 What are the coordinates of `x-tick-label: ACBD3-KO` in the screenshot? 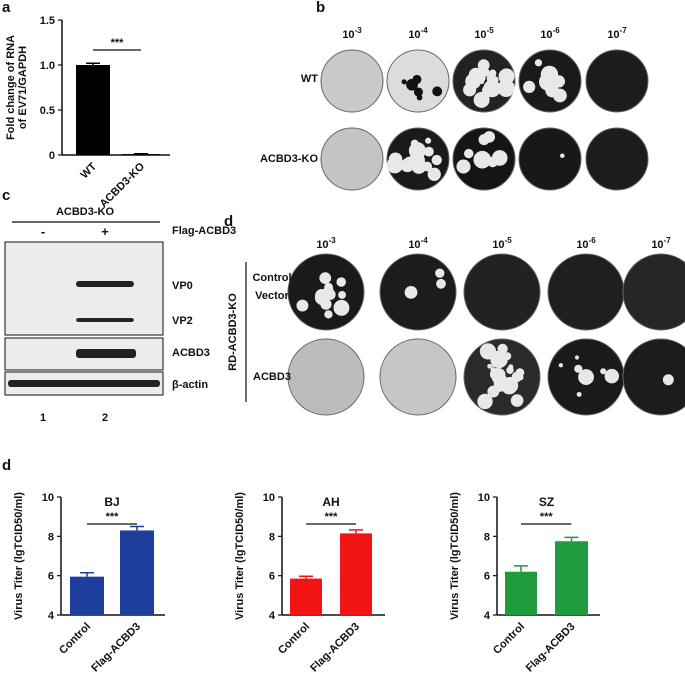 It's located at (123, 185).